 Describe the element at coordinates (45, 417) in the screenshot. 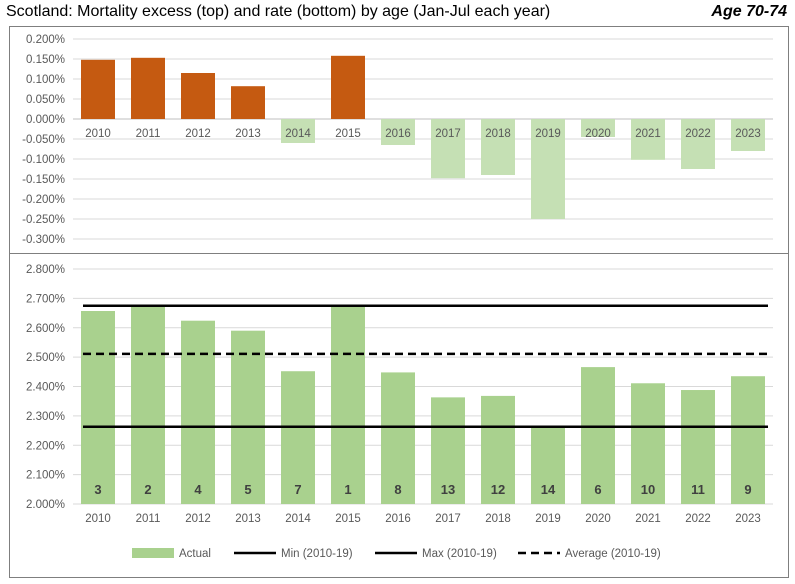

I see `y-tick-label: 2.300%` at that location.